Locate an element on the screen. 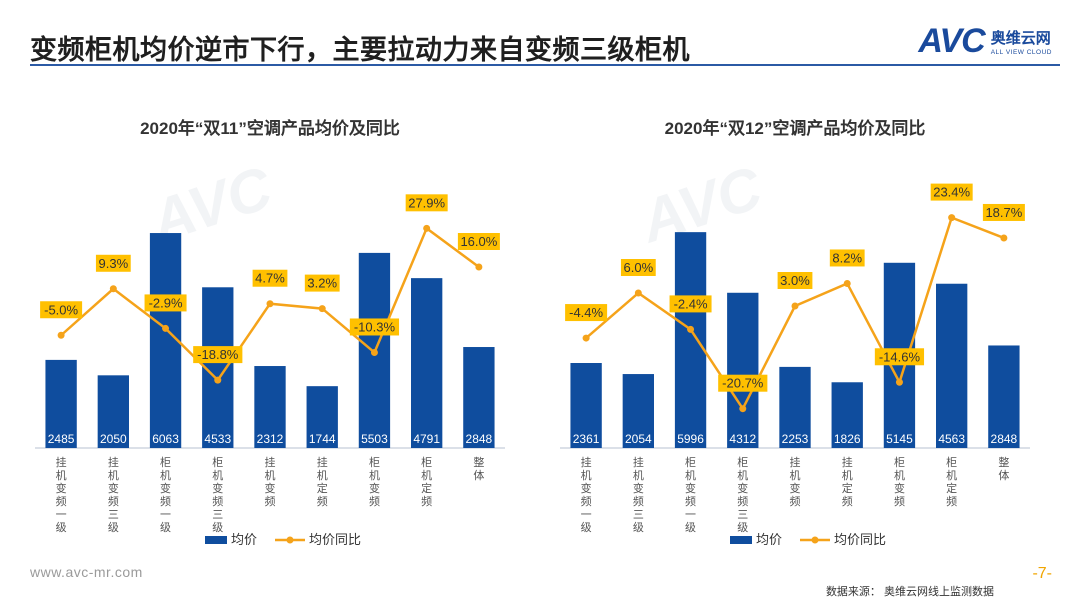 Image resolution: width=1080 pixels, height=607 pixels. x-tick-label: 整体 is located at coordinates (478, 468).